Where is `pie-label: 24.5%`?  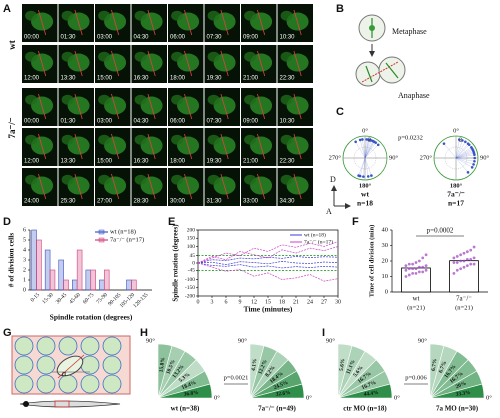 pie-label: 24.5% is located at coordinates (281, 385).